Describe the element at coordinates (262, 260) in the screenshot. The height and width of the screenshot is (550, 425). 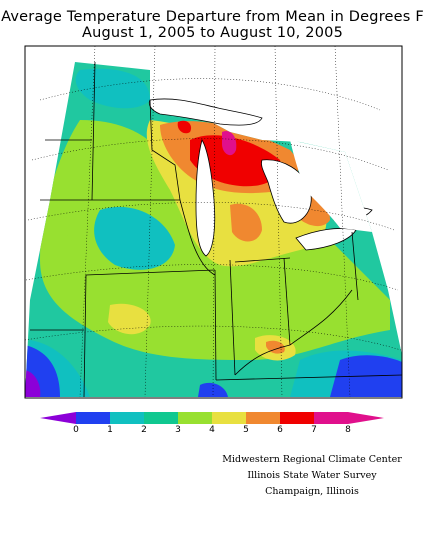
I see `in-mi-border` at that location.